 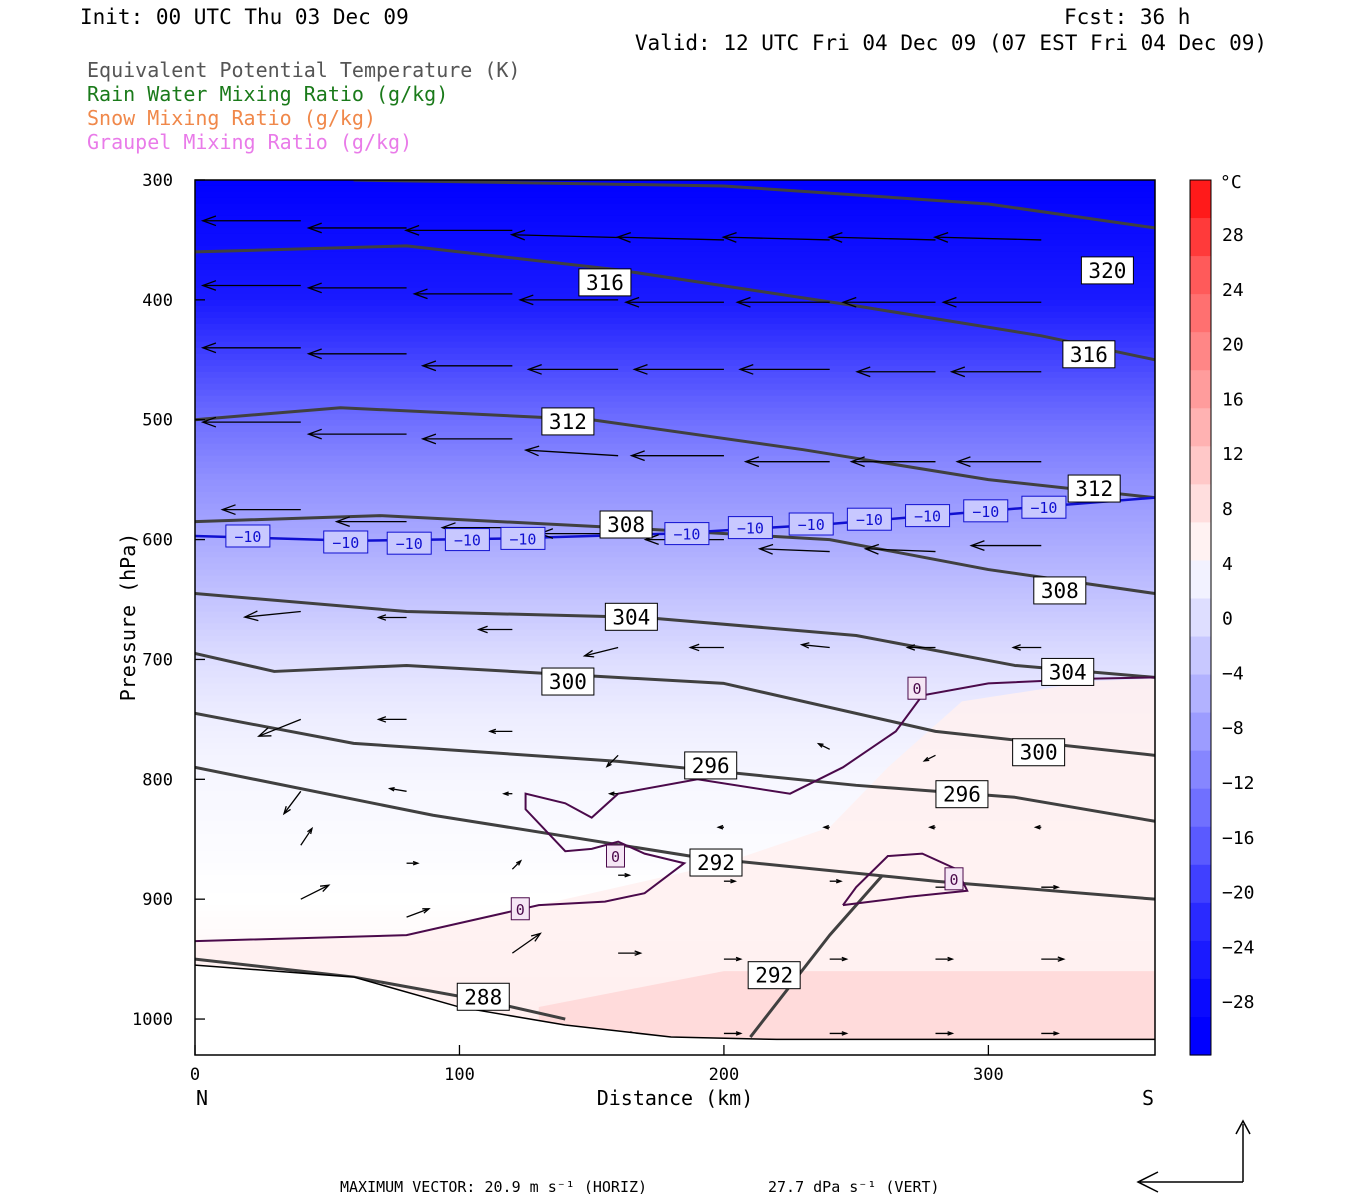 What do you see at coordinates (568, 682) in the screenshot?
I see `theta-e-label: 300` at bounding box center [568, 682].